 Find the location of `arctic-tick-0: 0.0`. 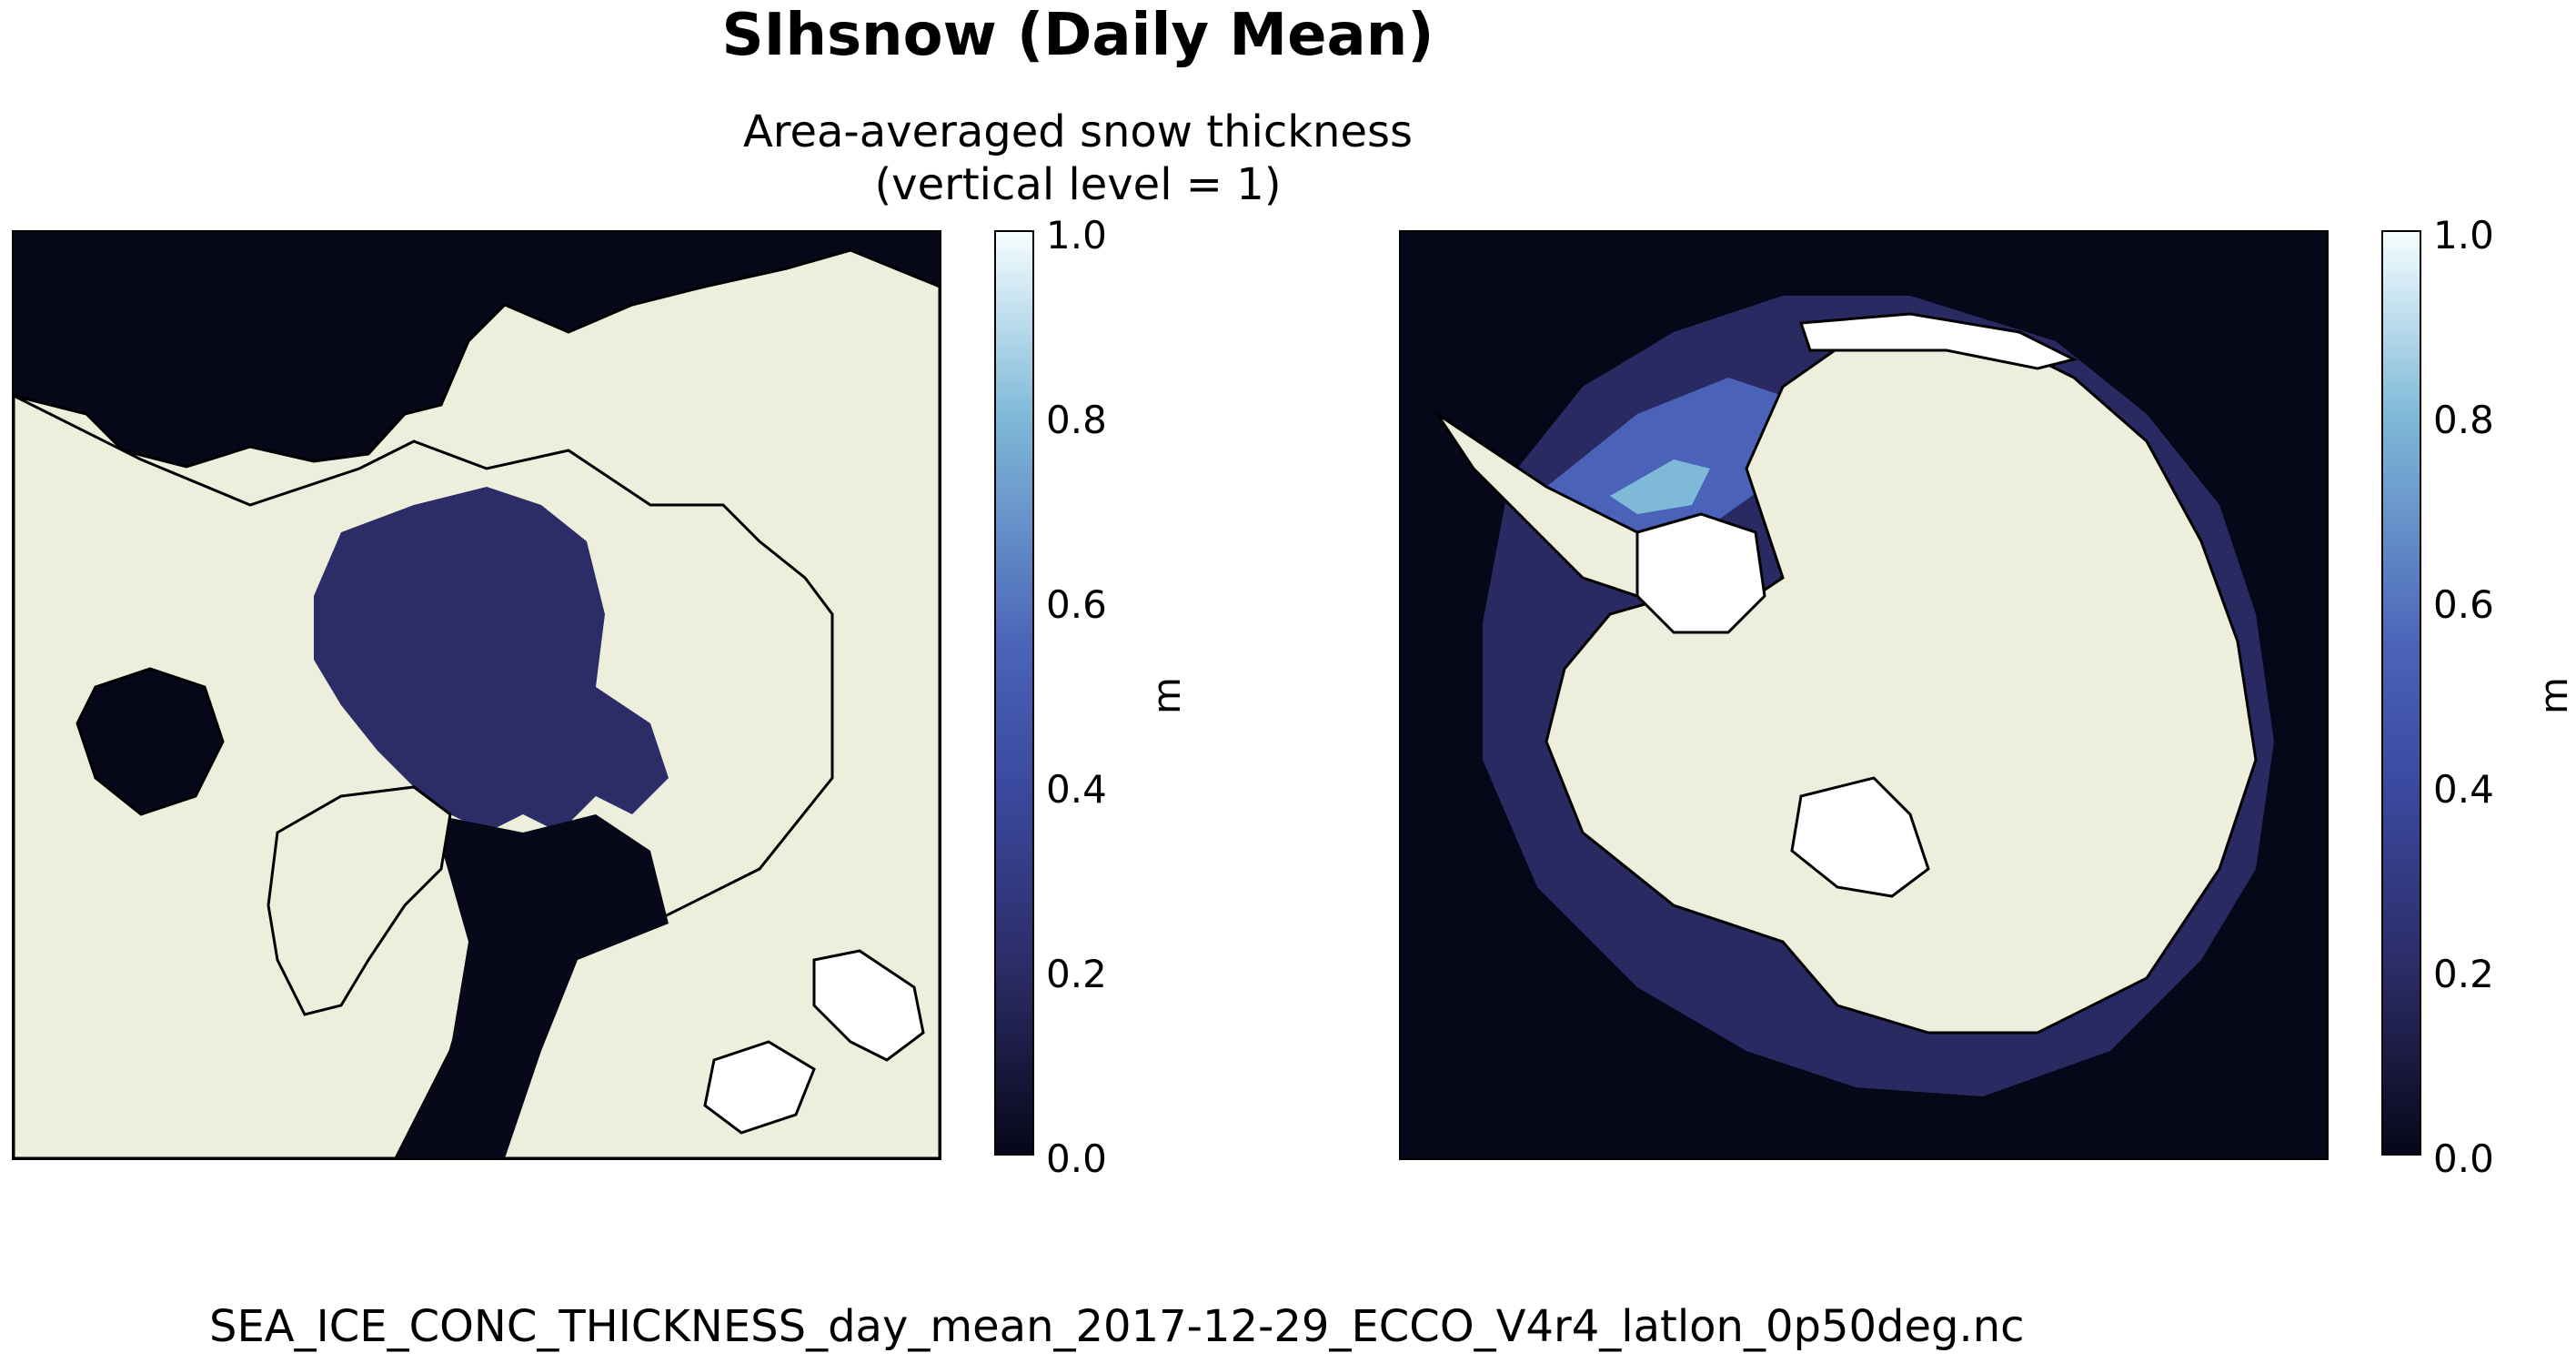

arctic-tick-0: 0.0 is located at coordinates (1076, 1158).